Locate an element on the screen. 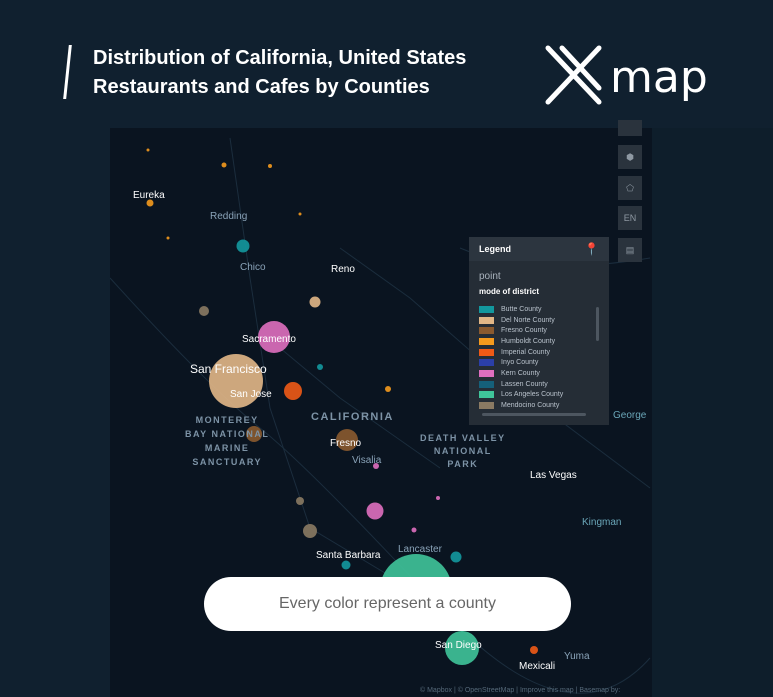  label-fresno: Fresno is located at coordinates (346, 443).